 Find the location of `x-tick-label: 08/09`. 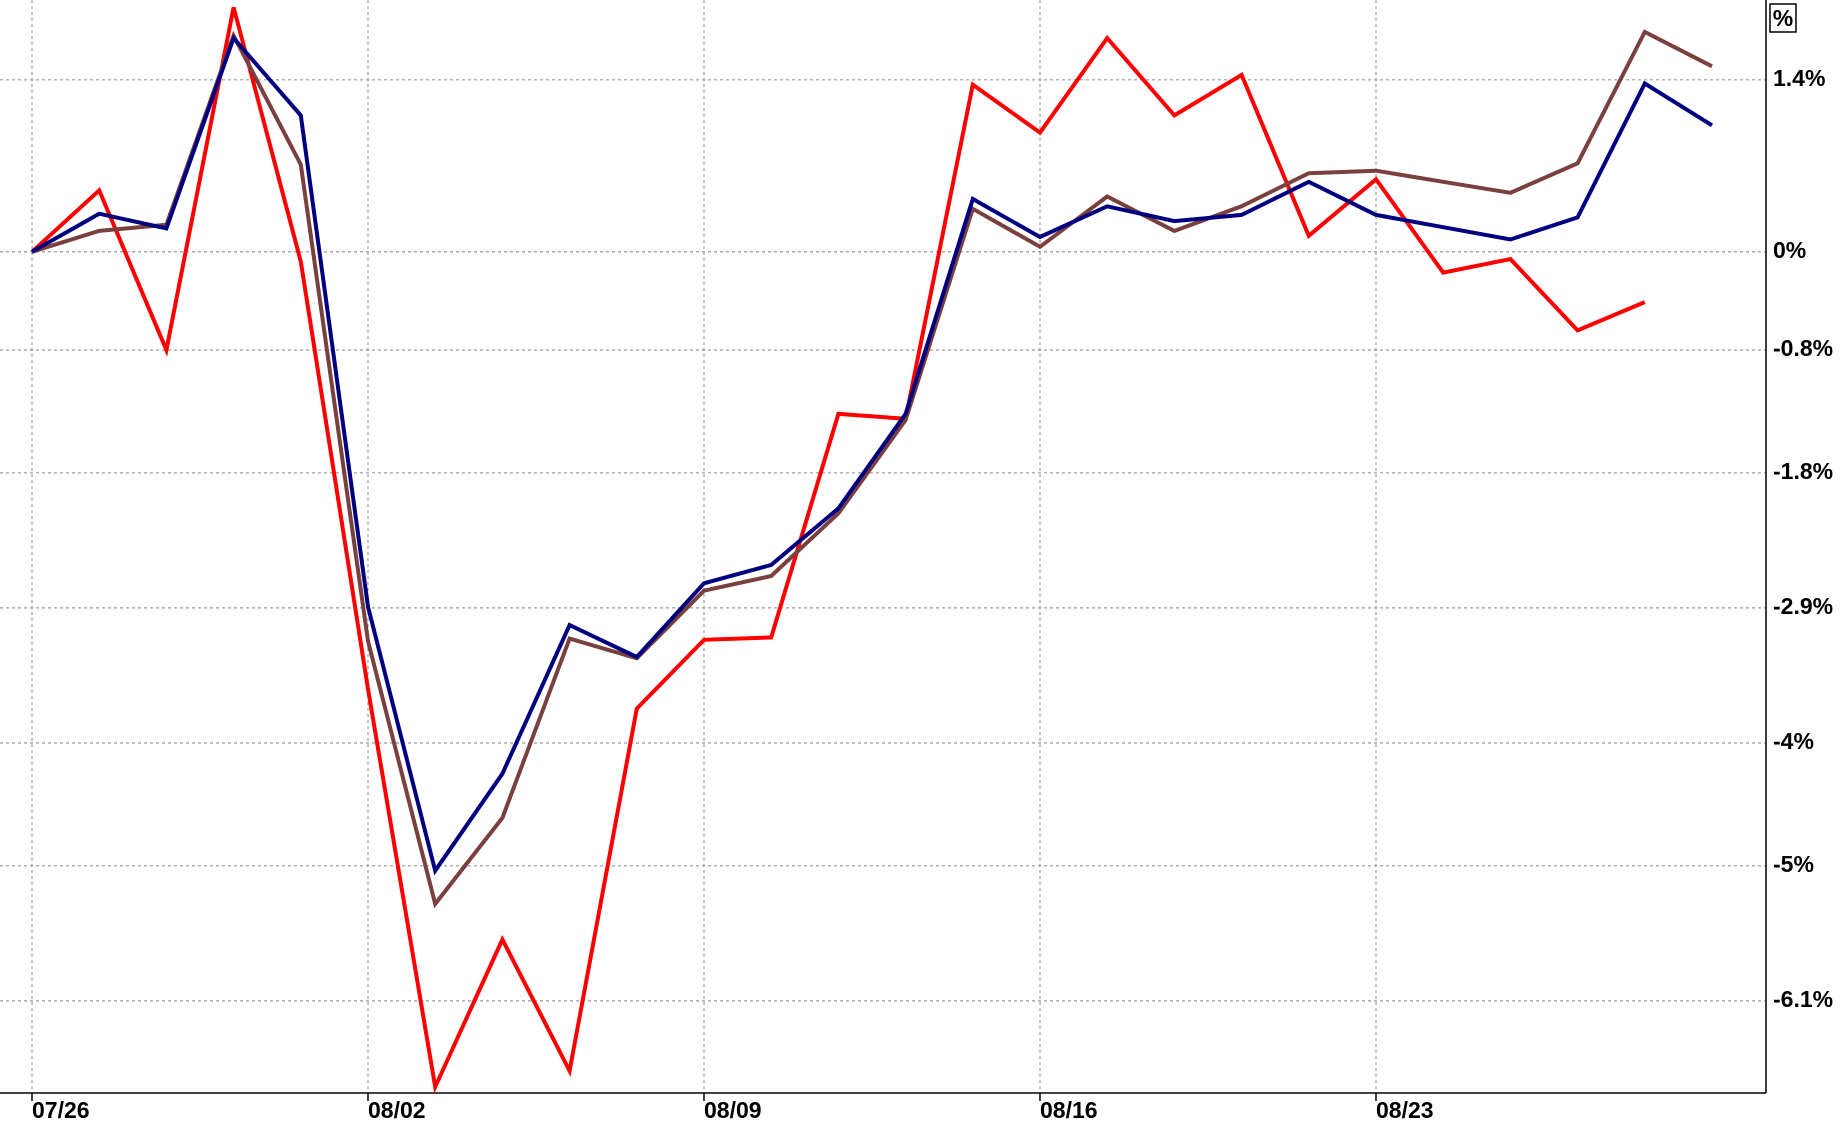

x-tick-label: 08/09 is located at coordinates (733, 1110).